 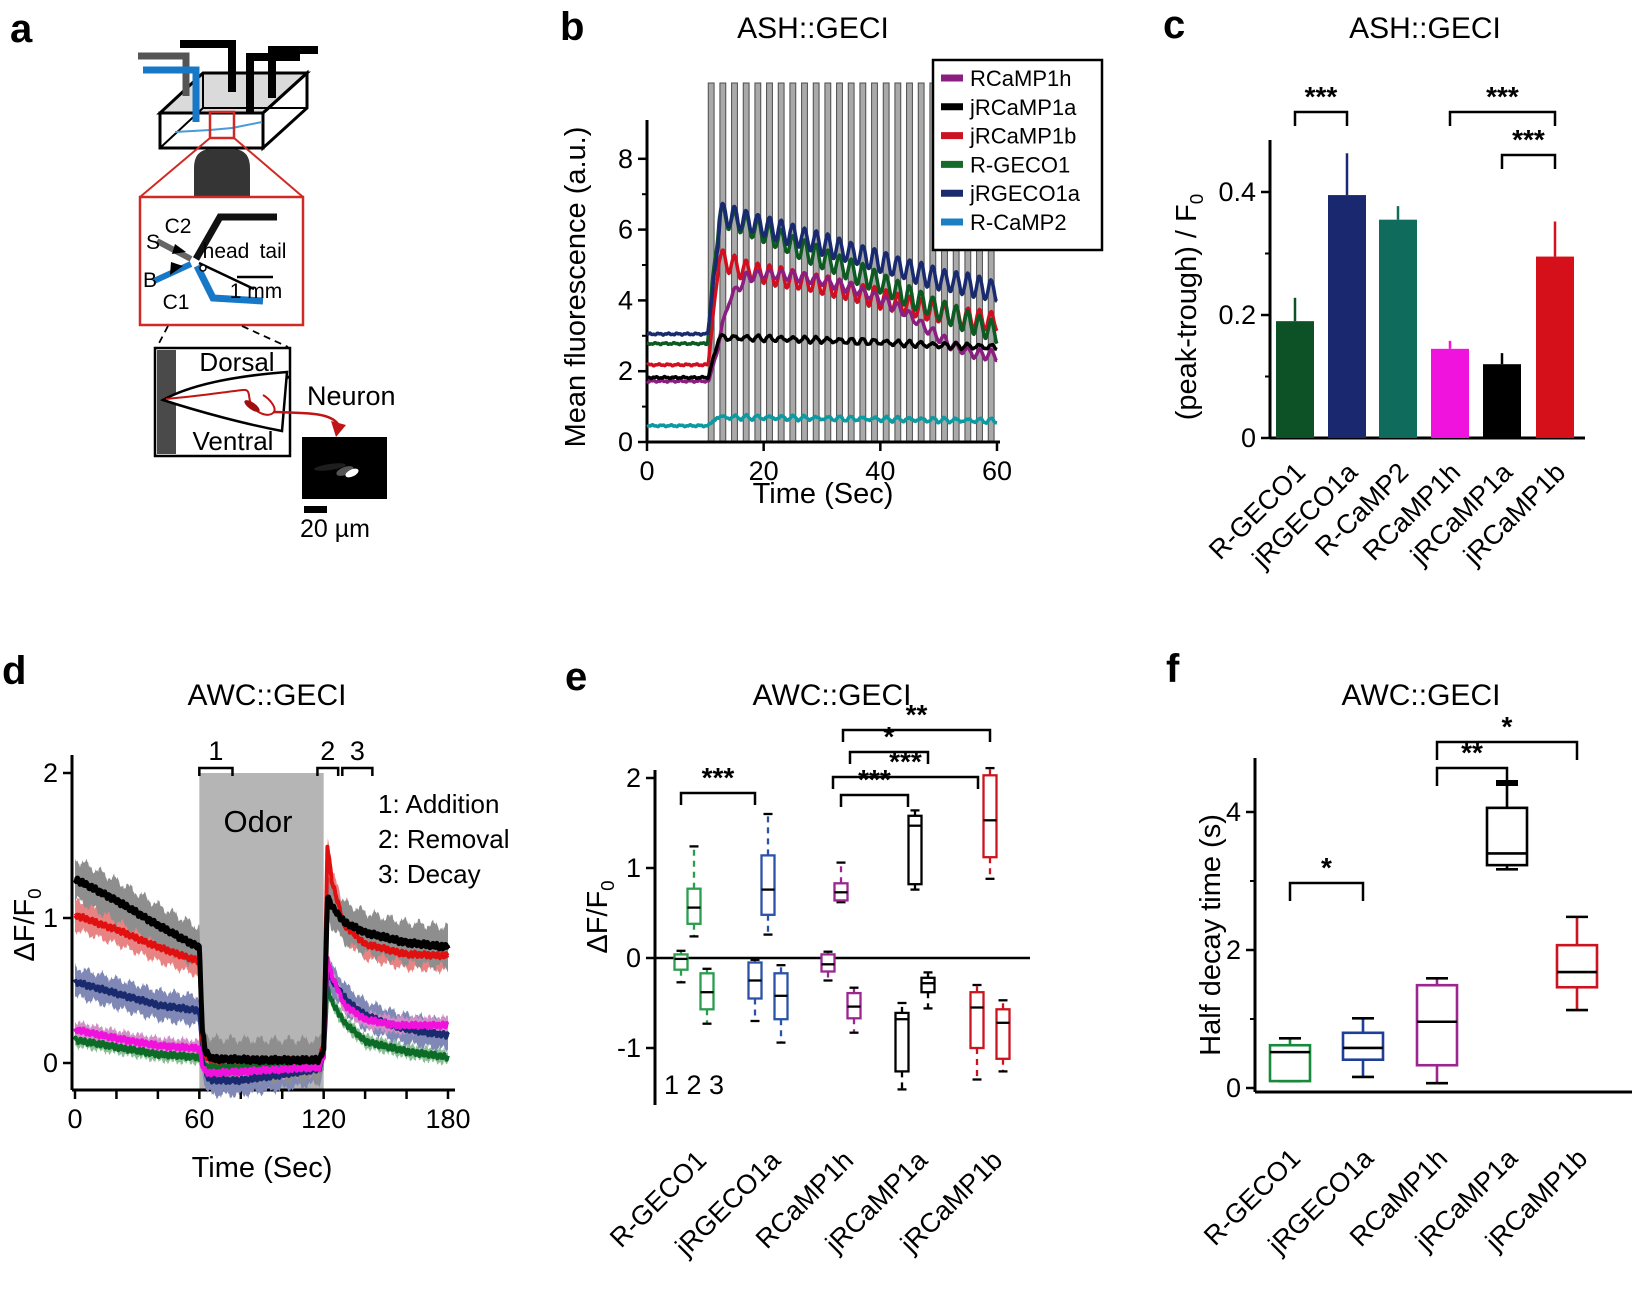 What do you see at coordinates (273, 251) in the screenshot?
I see `label-tail: tail` at bounding box center [273, 251].